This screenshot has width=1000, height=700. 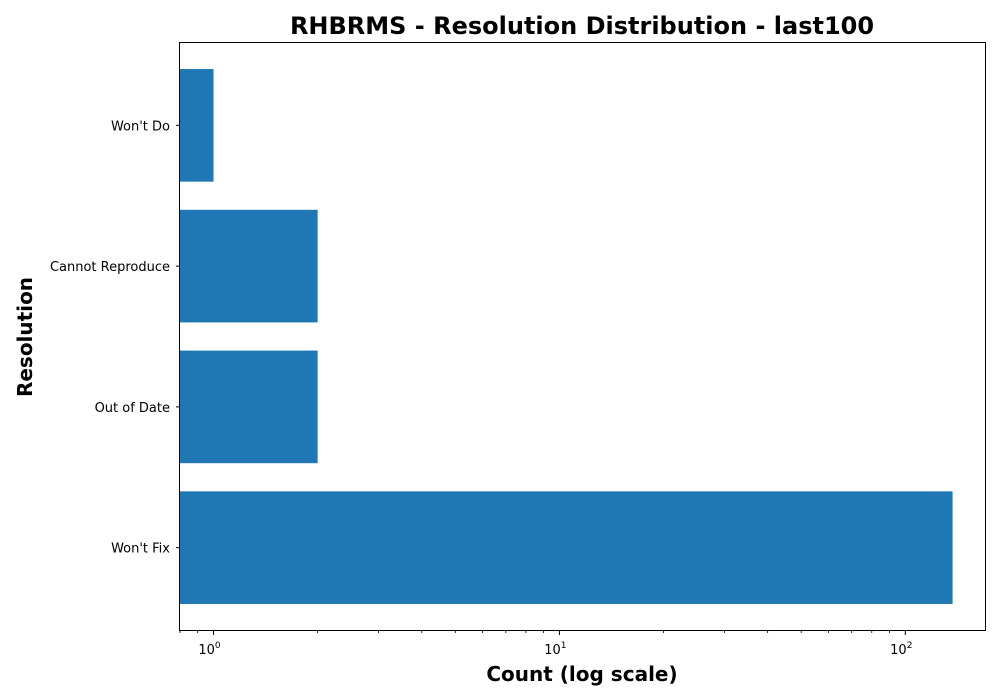 I want to click on x-tick-label: 100, so click(x=209, y=649).